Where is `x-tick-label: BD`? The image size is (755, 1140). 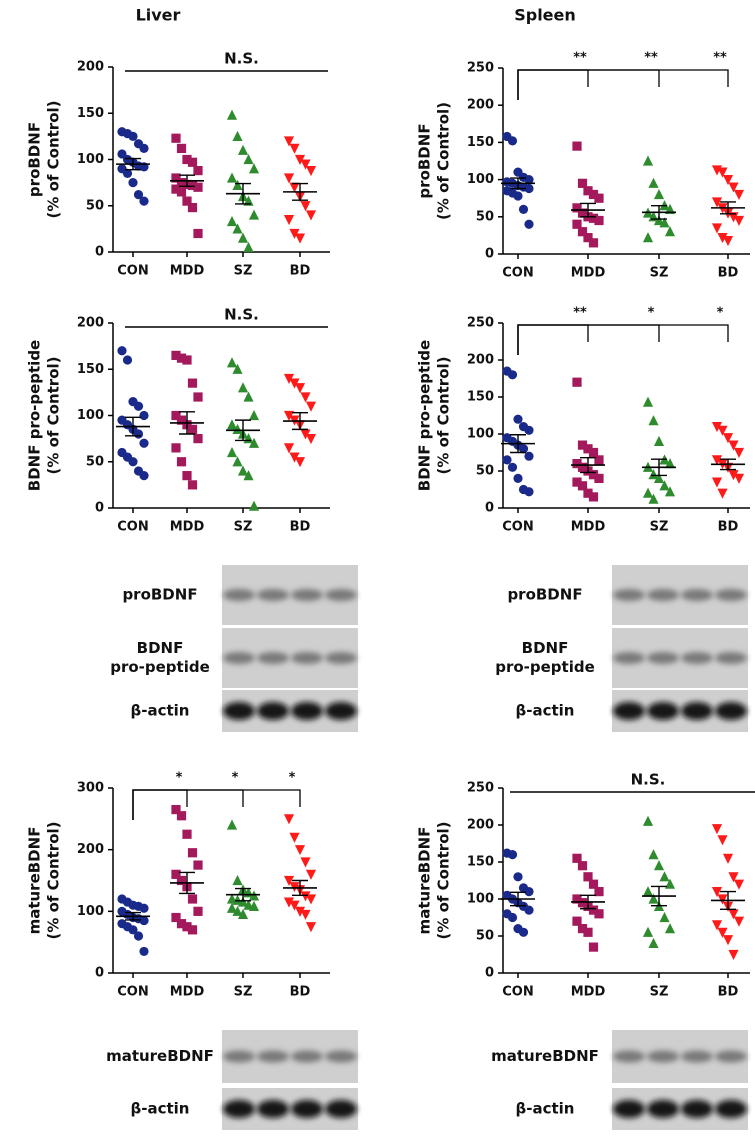
x-tick-label: BD is located at coordinates (728, 992).